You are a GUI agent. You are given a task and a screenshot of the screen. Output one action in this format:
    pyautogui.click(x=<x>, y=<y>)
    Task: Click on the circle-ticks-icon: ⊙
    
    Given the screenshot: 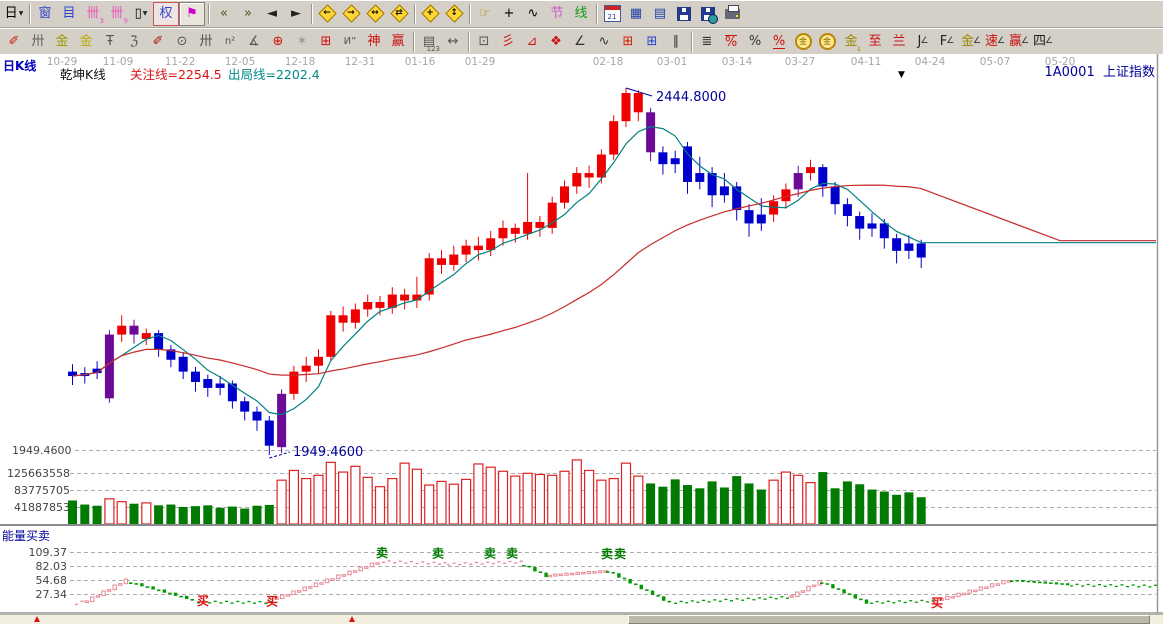 What is the action you would take?
    pyautogui.click(x=182, y=41)
    